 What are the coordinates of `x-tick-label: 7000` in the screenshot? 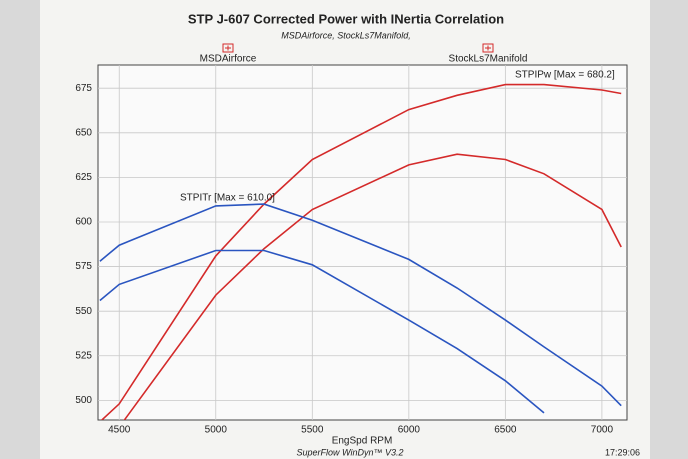 It's located at (602, 430).